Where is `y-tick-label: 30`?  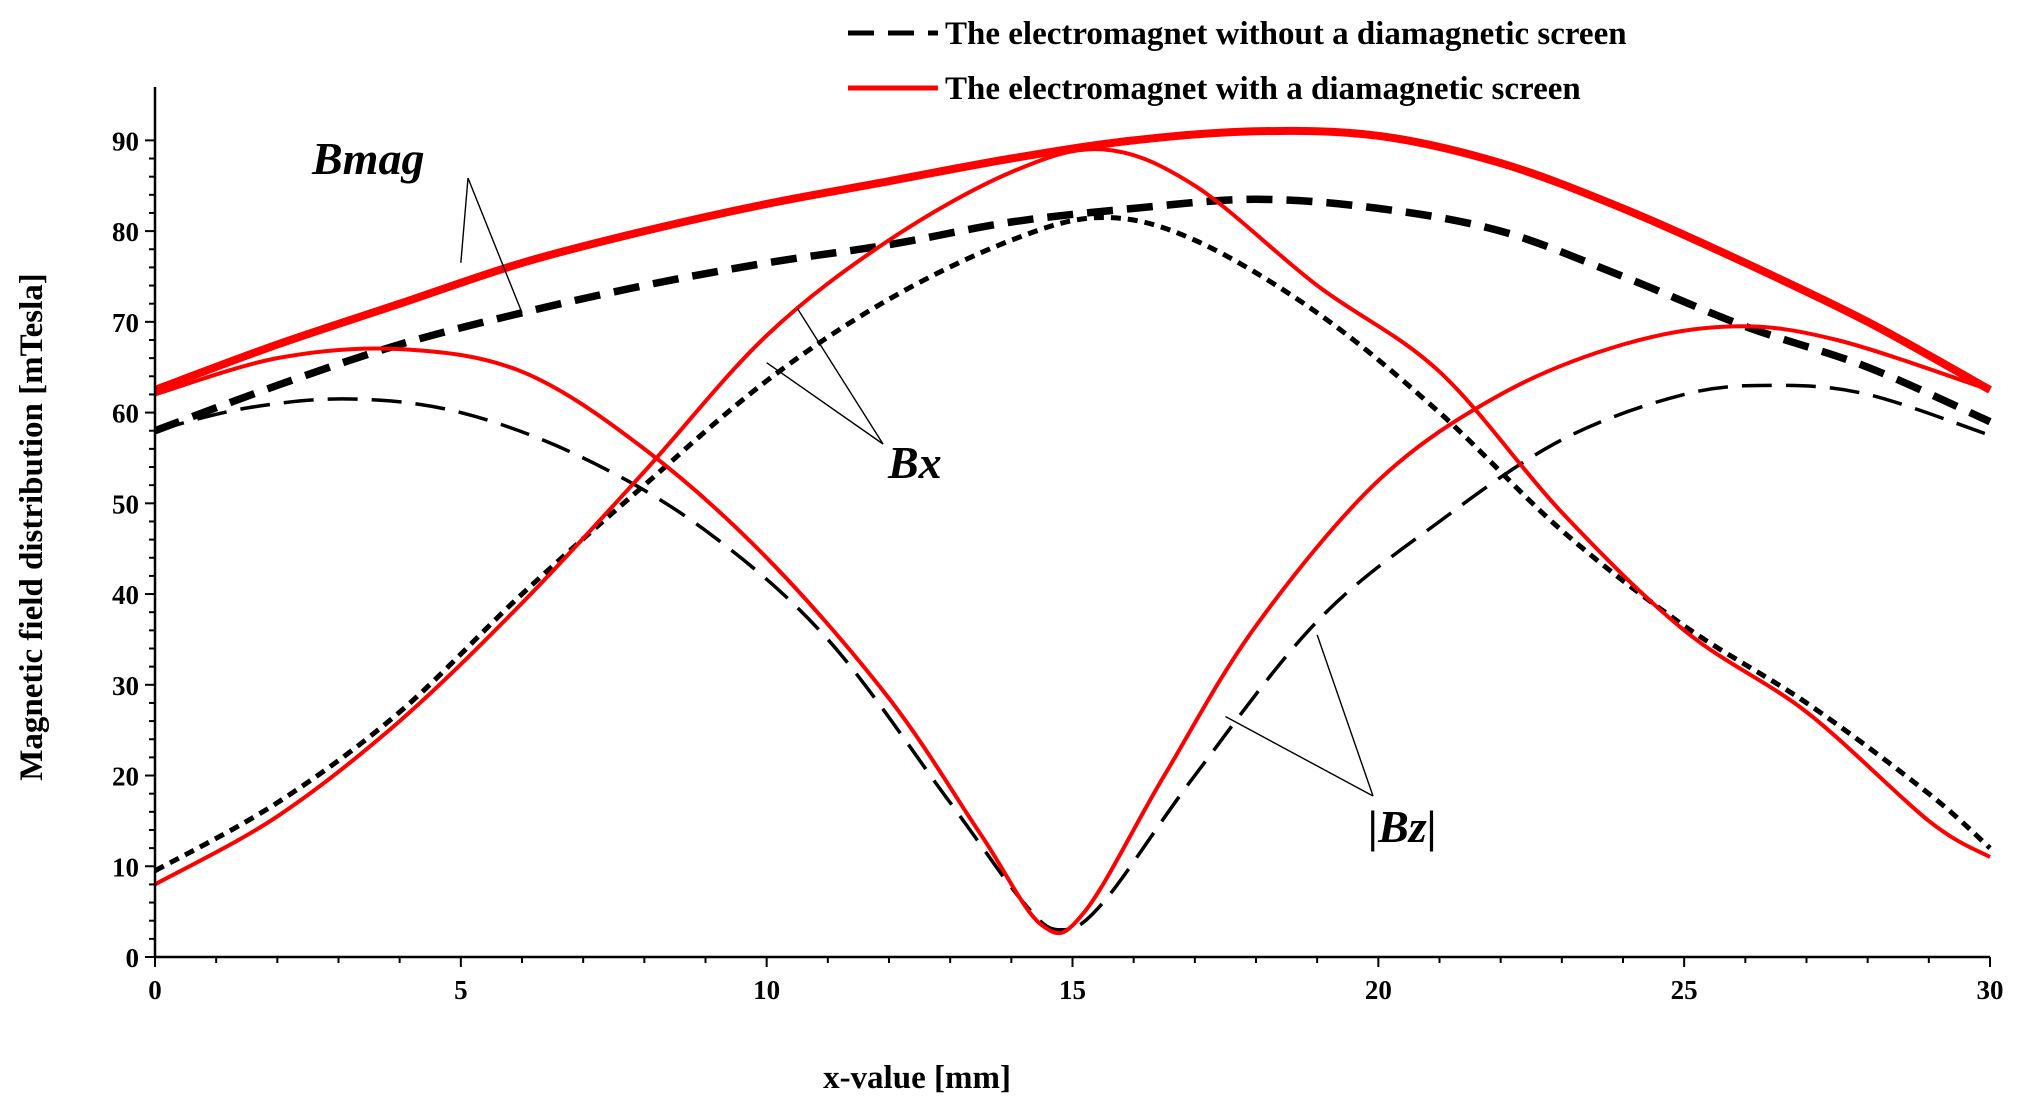 y-tick-label: 30 is located at coordinates (125, 686).